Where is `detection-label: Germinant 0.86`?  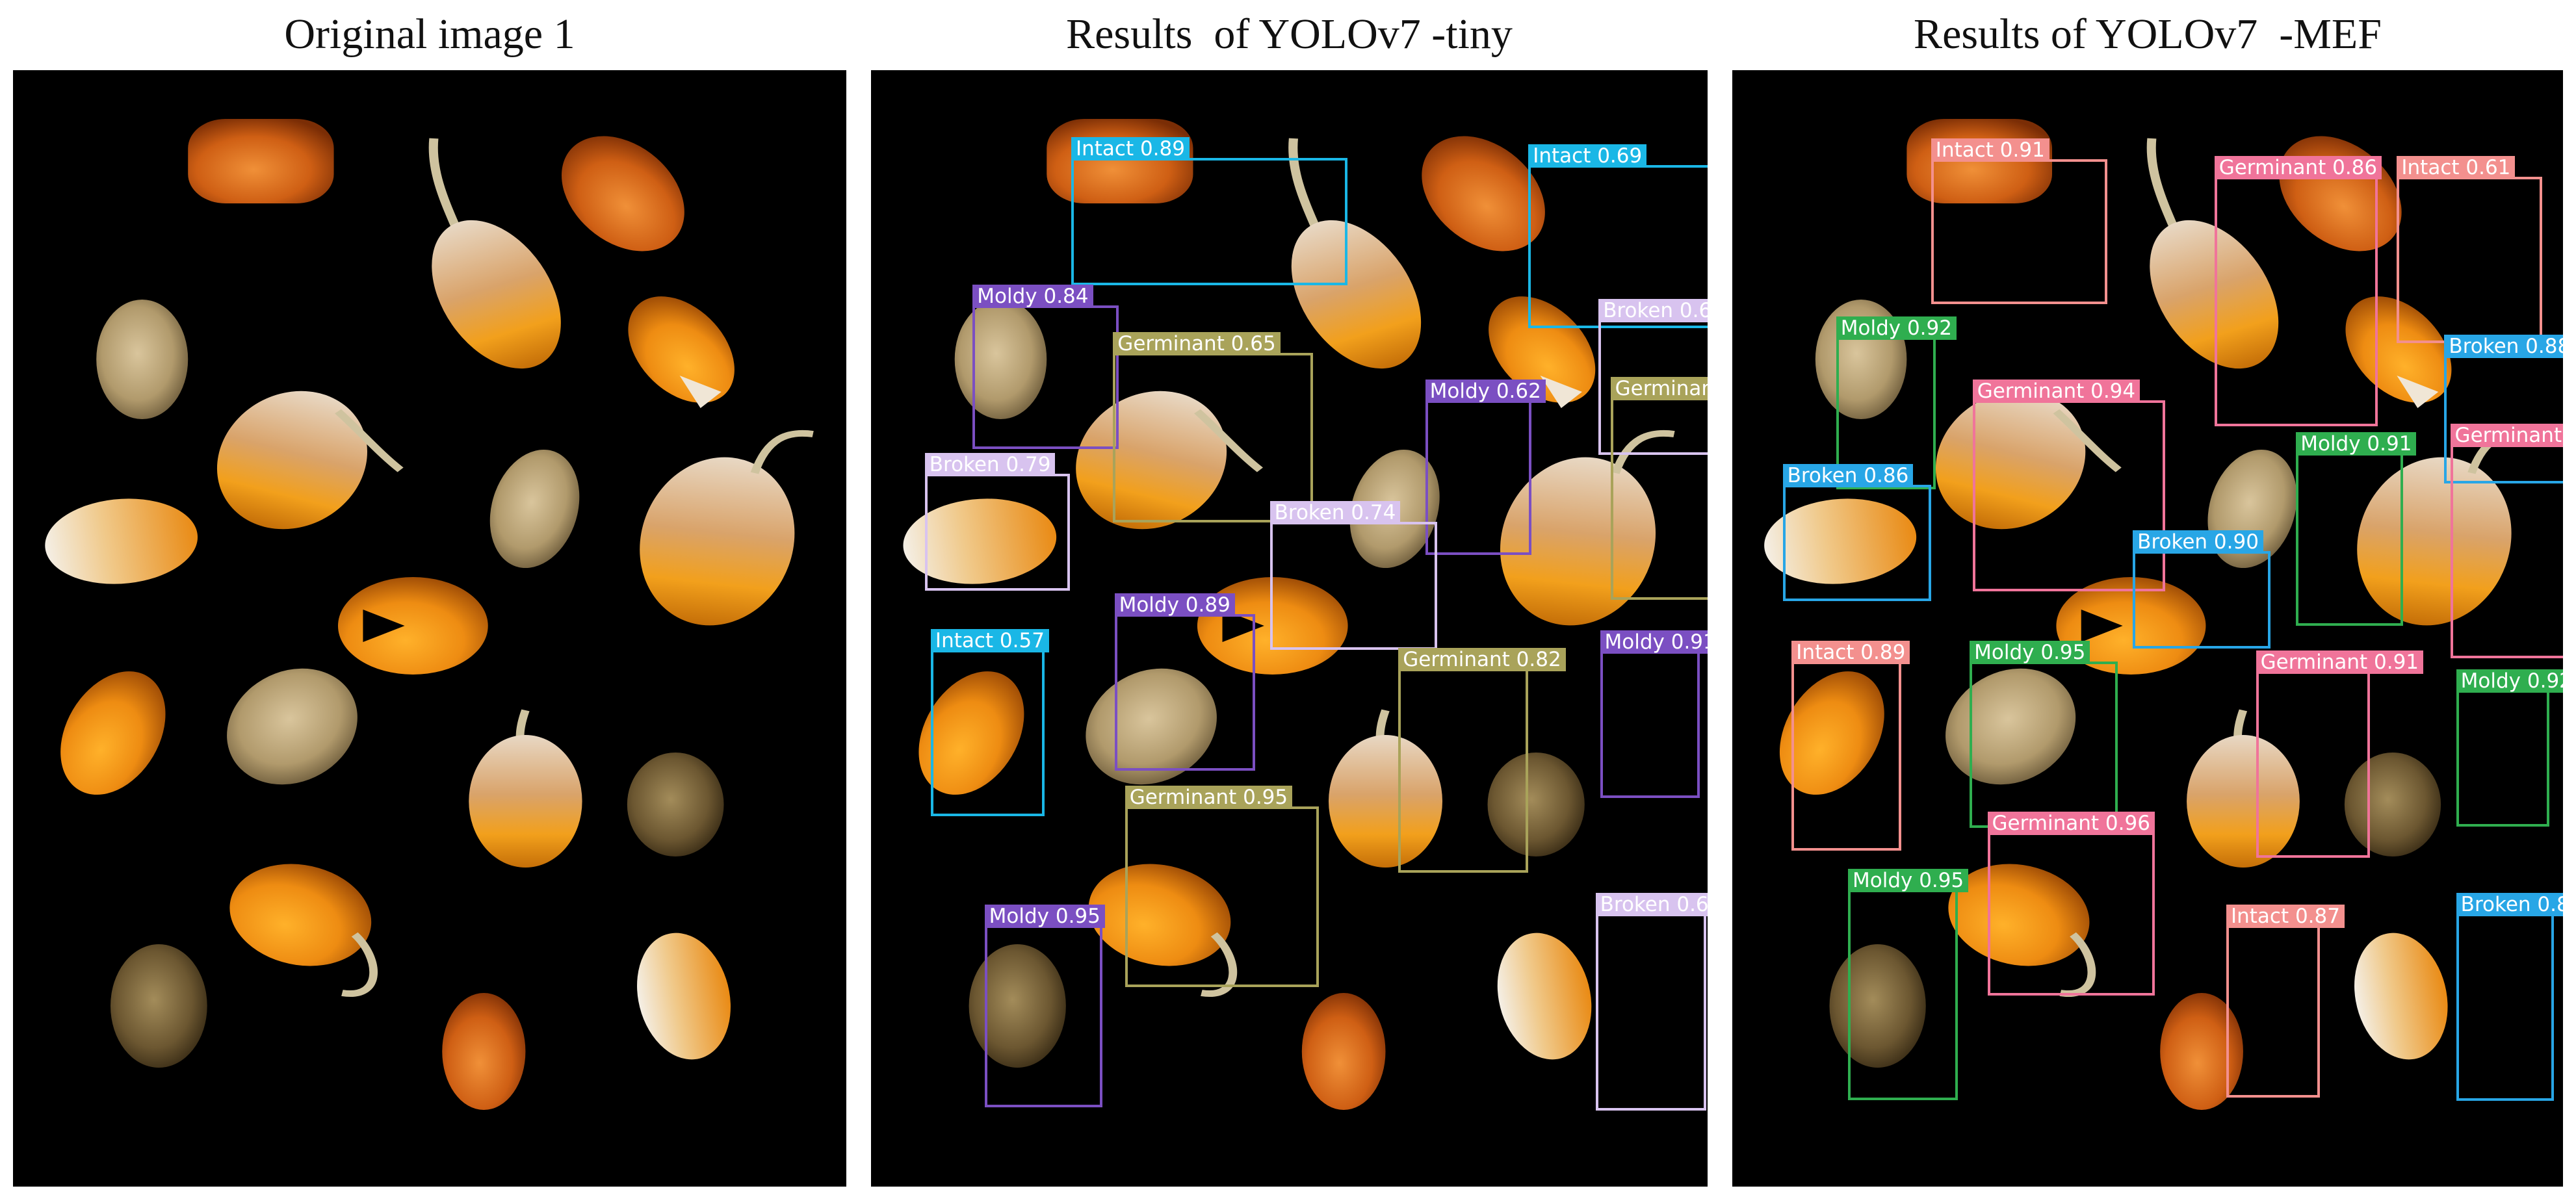 detection-label: Germinant 0.86 is located at coordinates (2298, 168).